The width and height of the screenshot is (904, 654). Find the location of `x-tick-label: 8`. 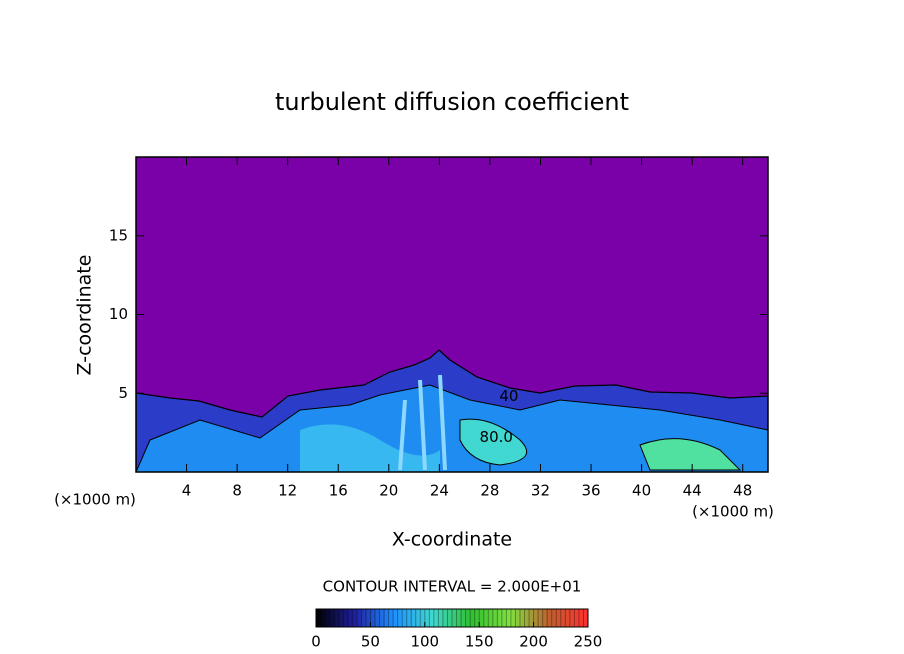

x-tick-label: 8 is located at coordinates (237, 491).